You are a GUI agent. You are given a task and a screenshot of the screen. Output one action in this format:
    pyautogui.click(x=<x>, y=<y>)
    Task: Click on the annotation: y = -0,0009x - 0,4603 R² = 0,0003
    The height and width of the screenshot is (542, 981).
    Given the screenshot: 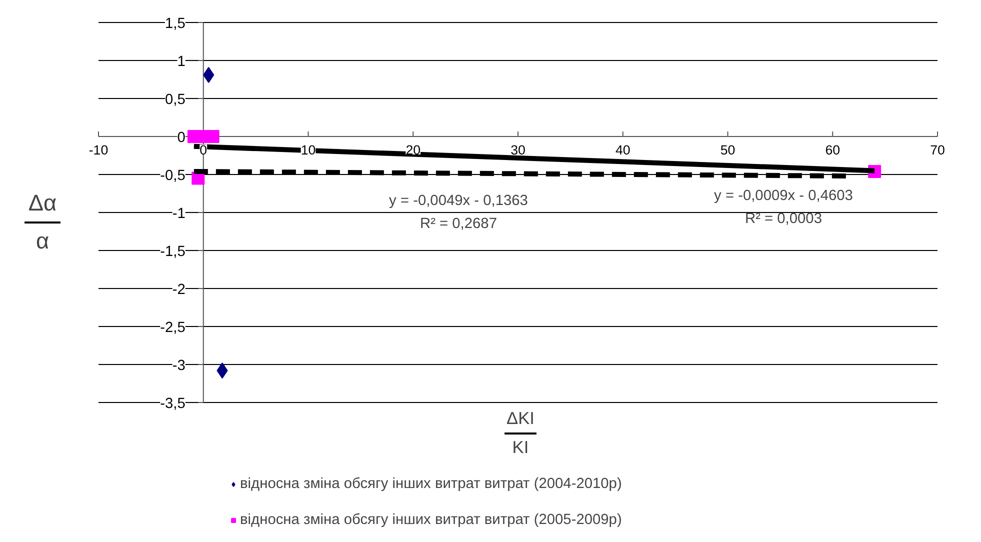 What is the action you would take?
    pyautogui.click(x=783, y=208)
    